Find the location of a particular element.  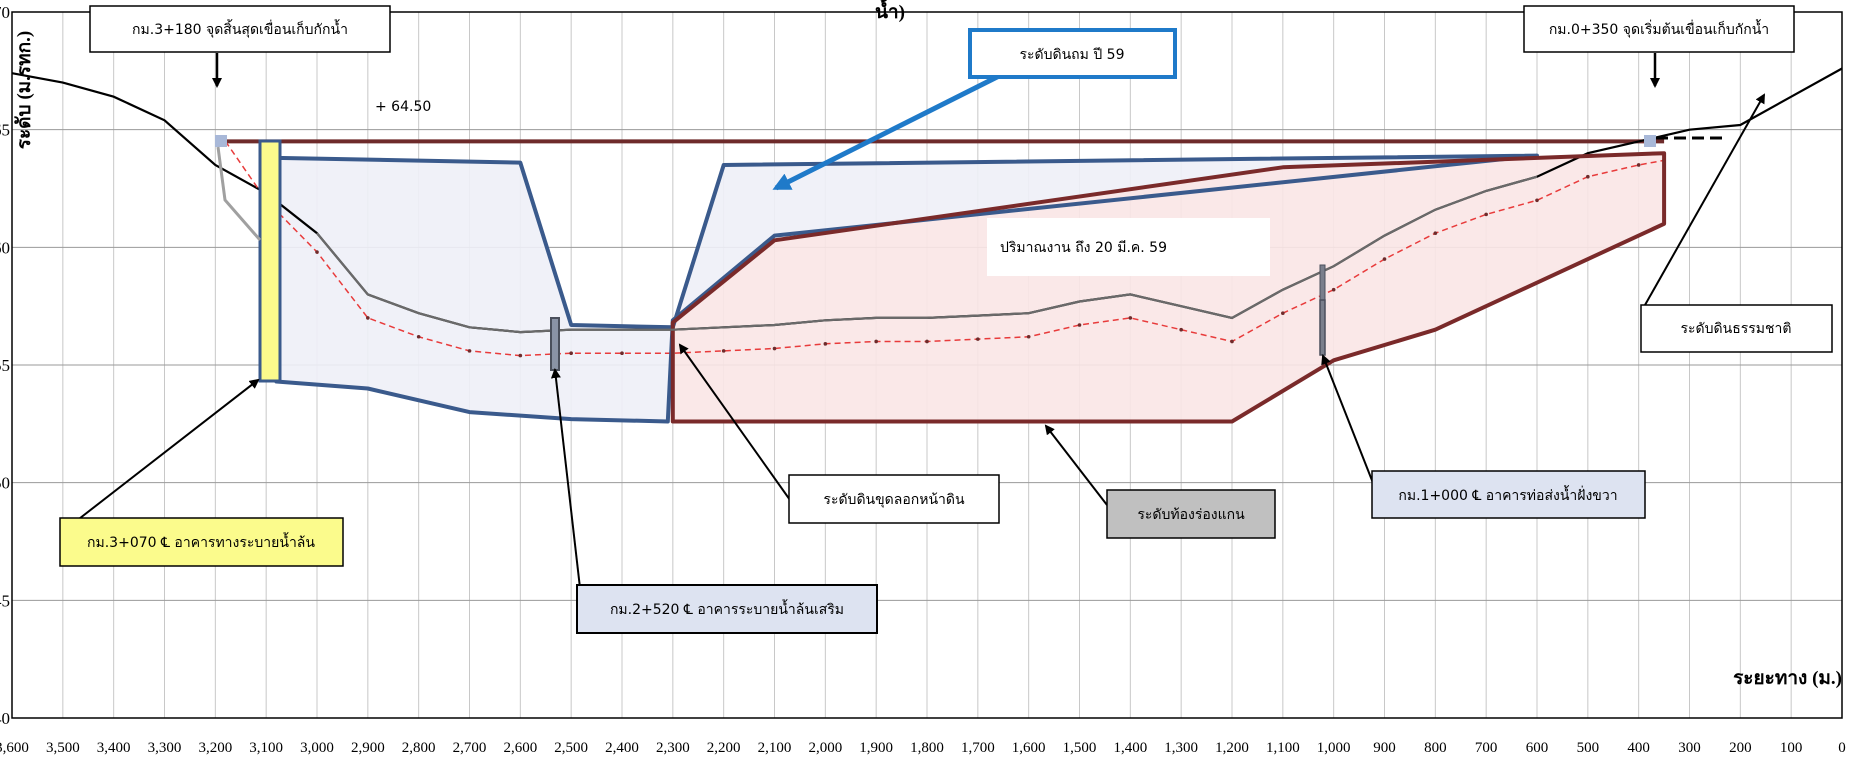

label-start-dam: กม.0+350 จุดเริ่มต้นเขื่อนเก็บกักน้ำ is located at coordinates (1659, 29).